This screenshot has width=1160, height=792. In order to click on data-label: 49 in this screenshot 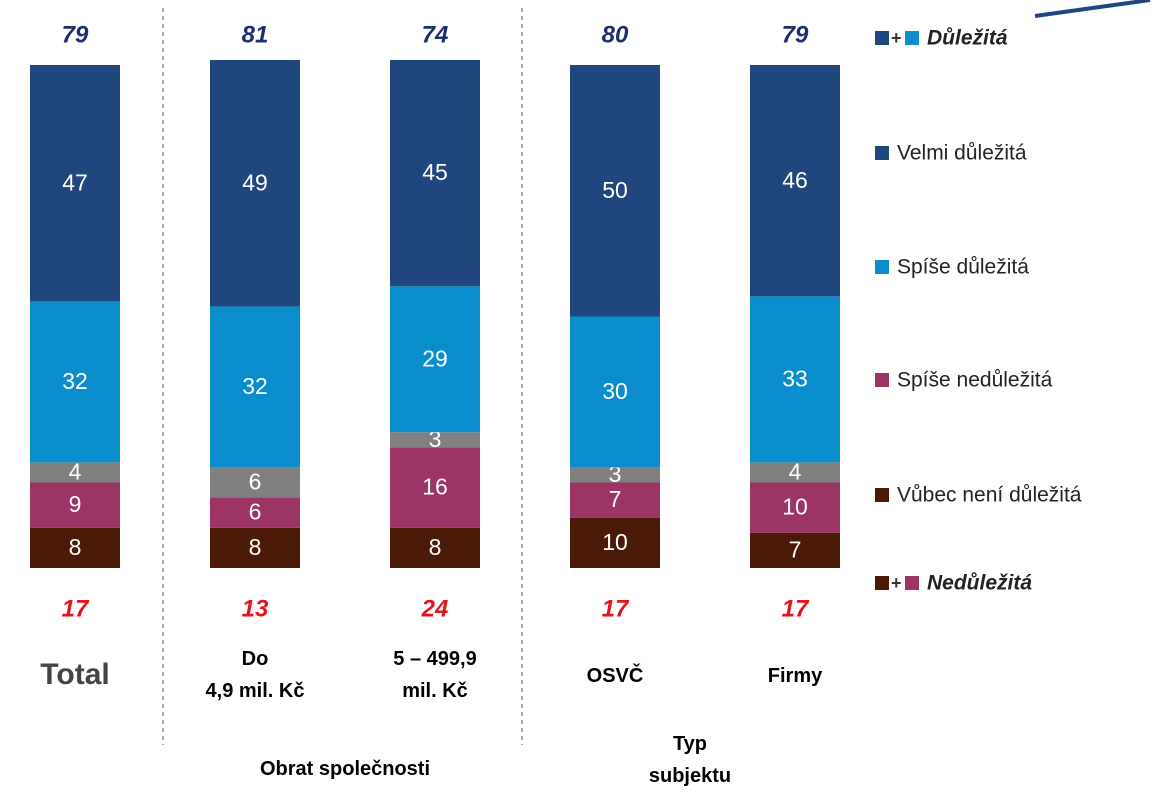, I will do `click(255, 182)`.